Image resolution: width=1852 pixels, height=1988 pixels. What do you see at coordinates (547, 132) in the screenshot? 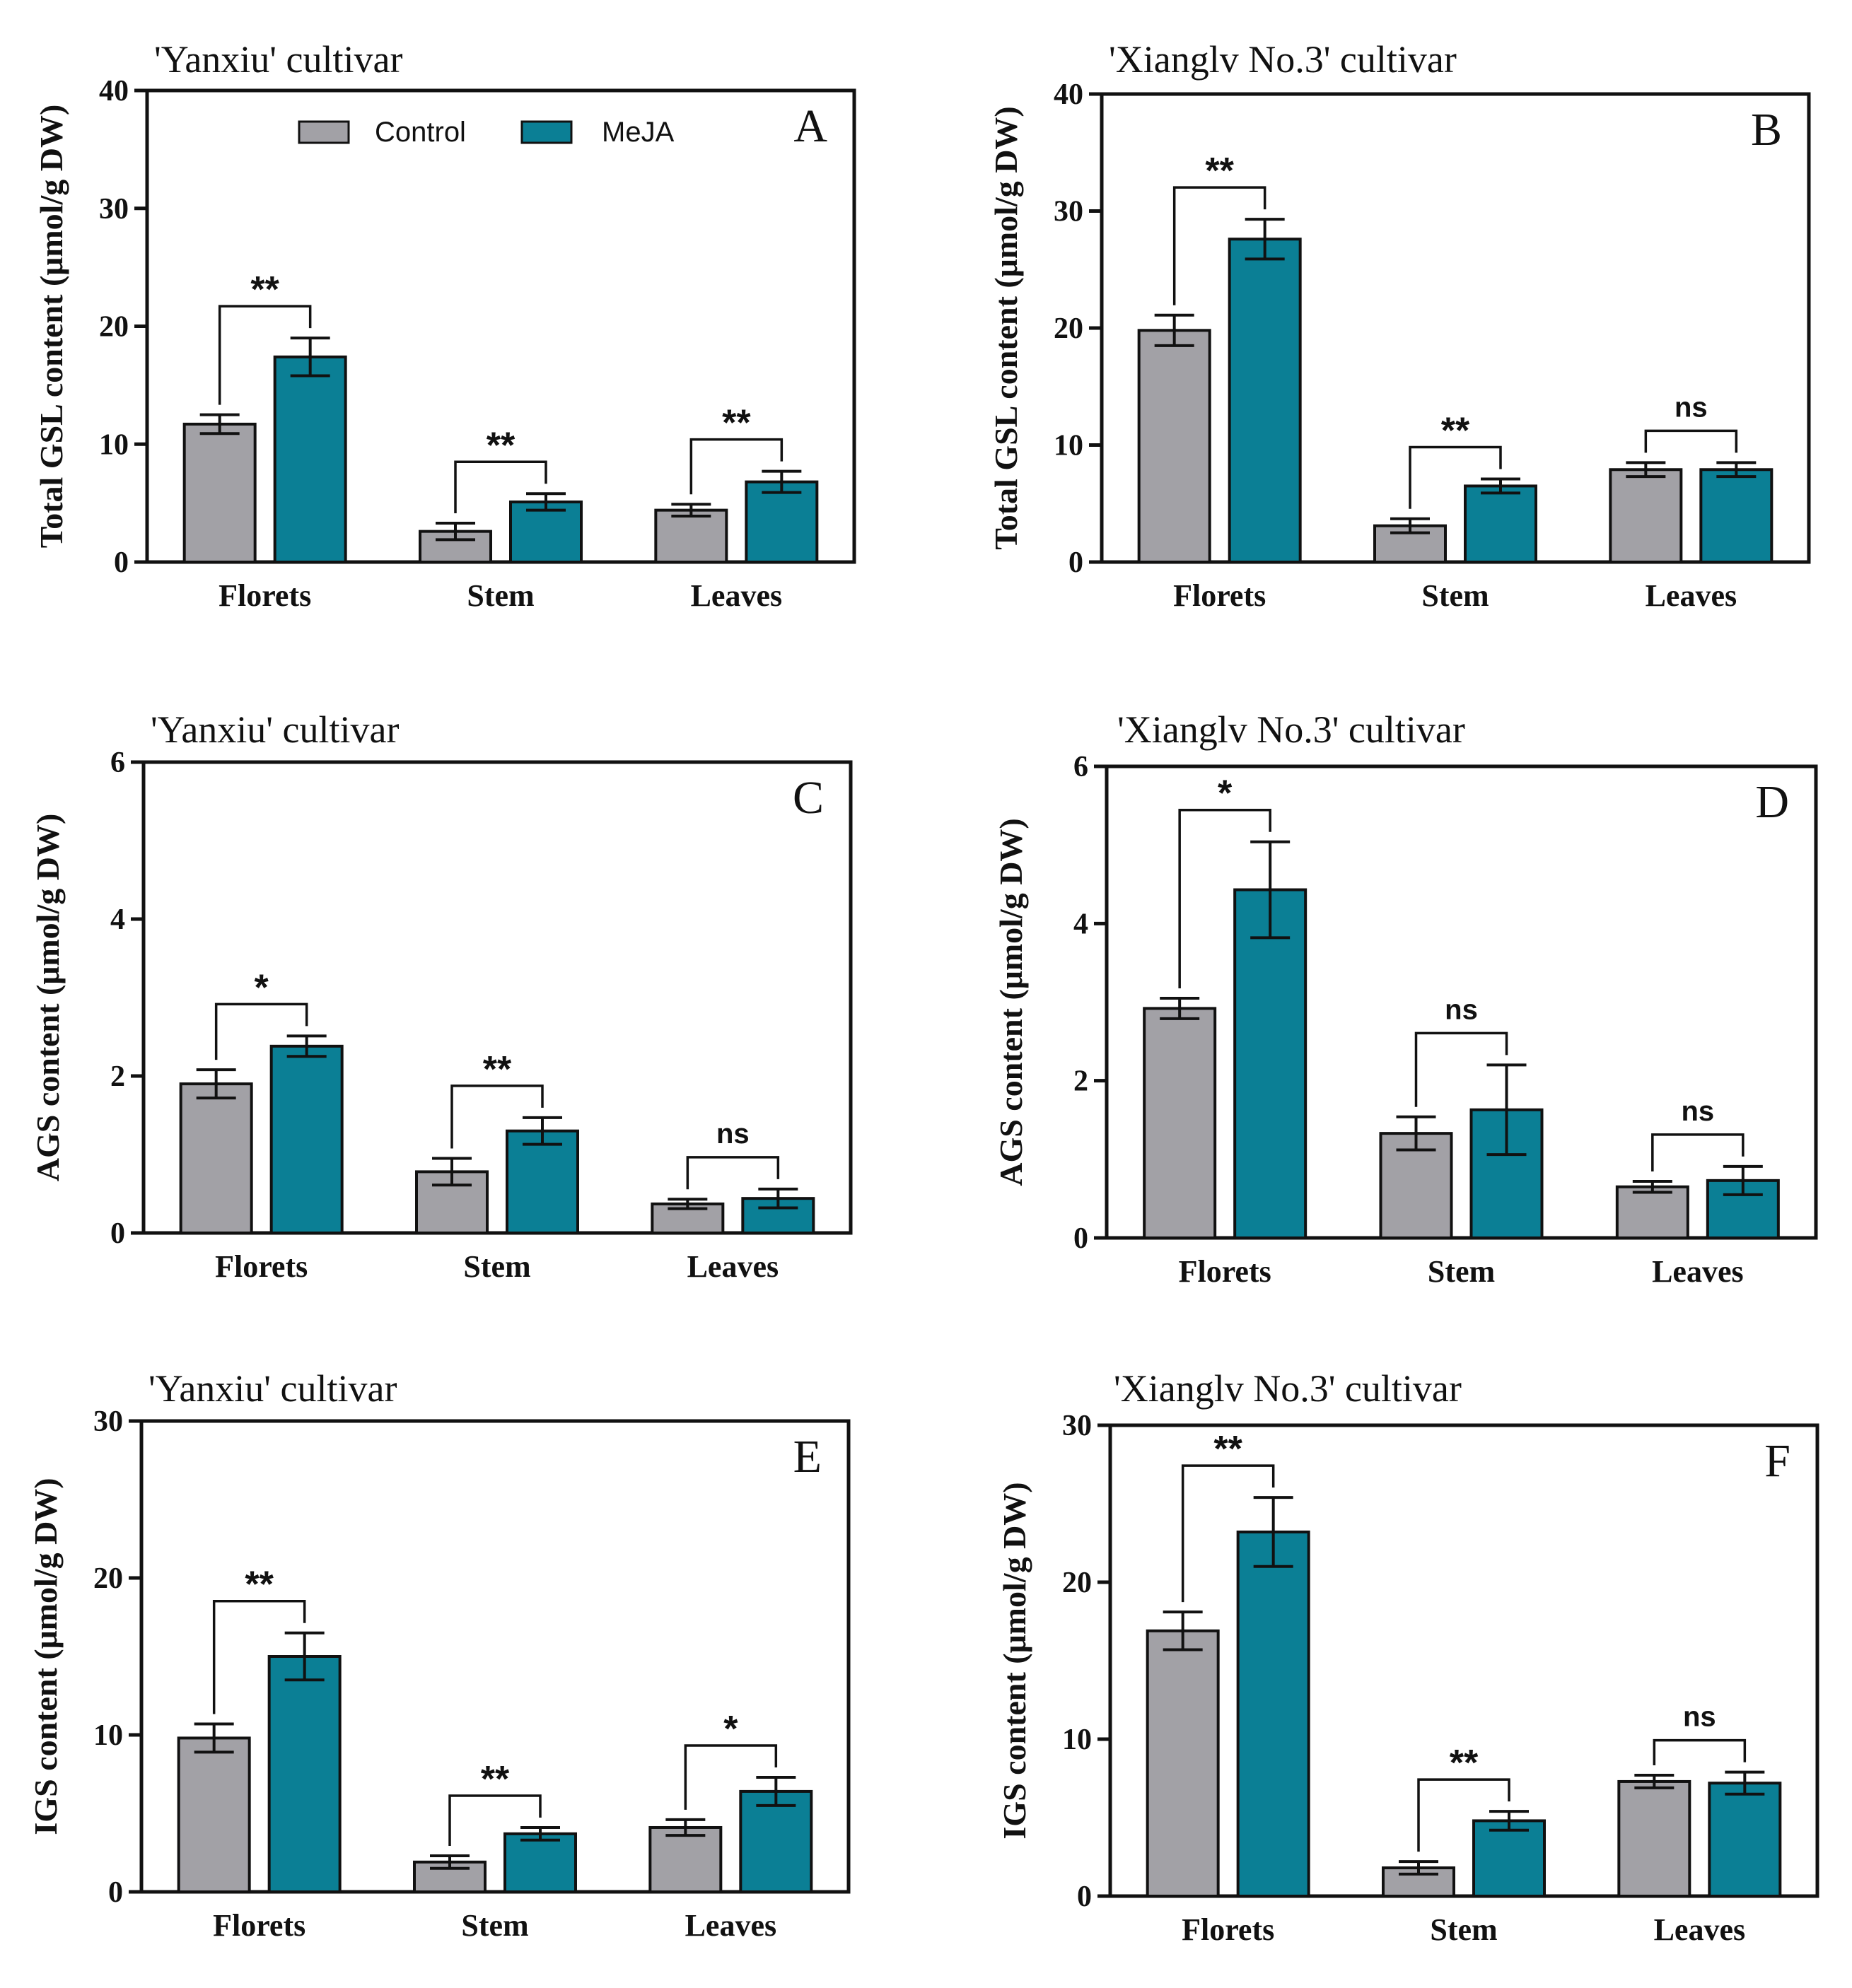
I see `legend-swatch-meja` at bounding box center [547, 132].